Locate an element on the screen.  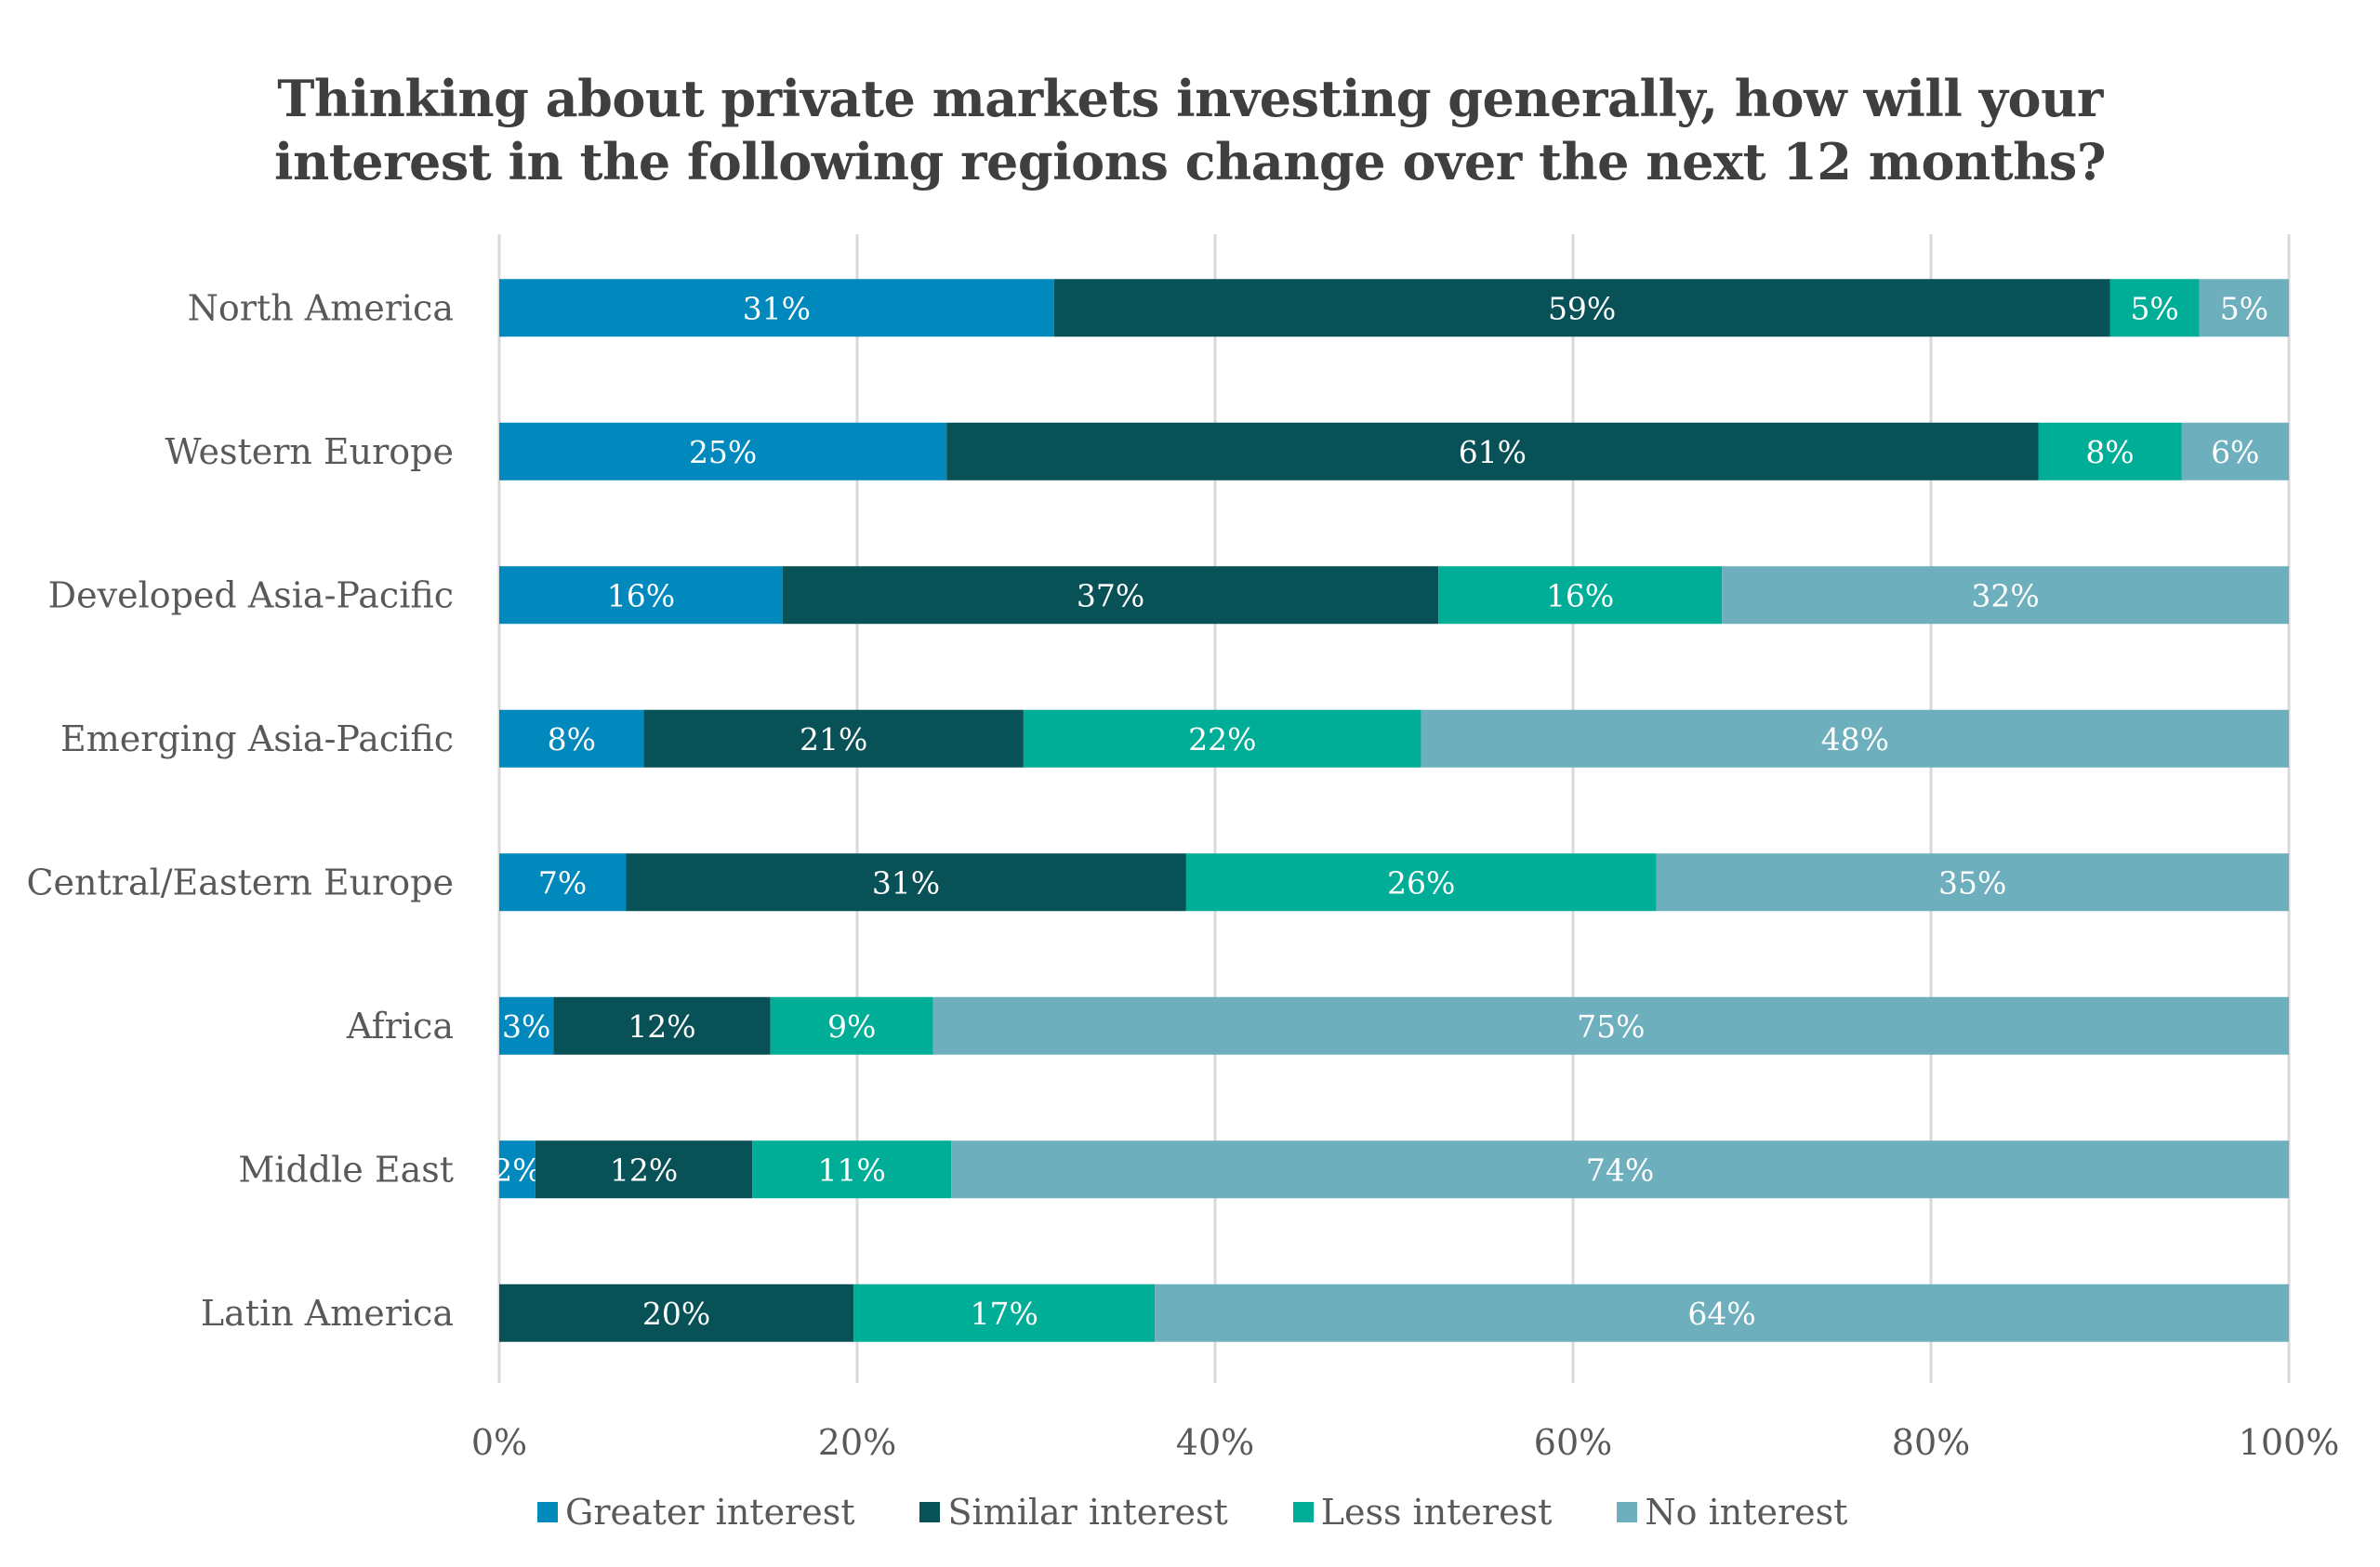
legend-item: Similar interest is located at coordinates (1073, 1512).